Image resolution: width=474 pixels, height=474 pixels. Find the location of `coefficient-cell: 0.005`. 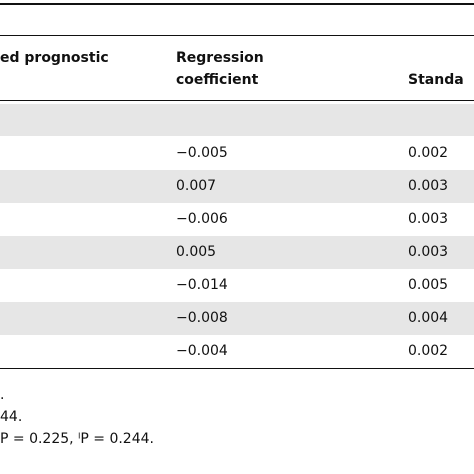

coefficient-cell: 0.005 is located at coordinates (196, 252).